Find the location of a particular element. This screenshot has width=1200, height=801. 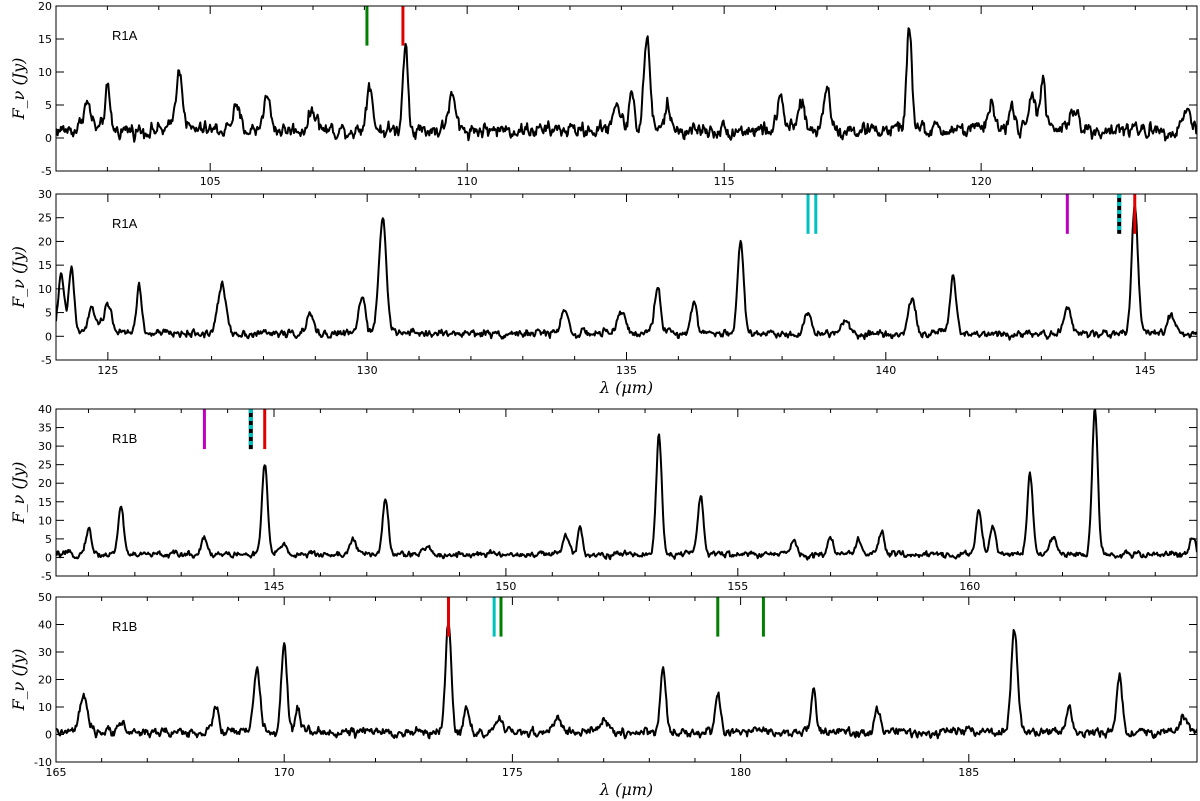

x-tick-label: 115 is located at coordinates (724, 181).